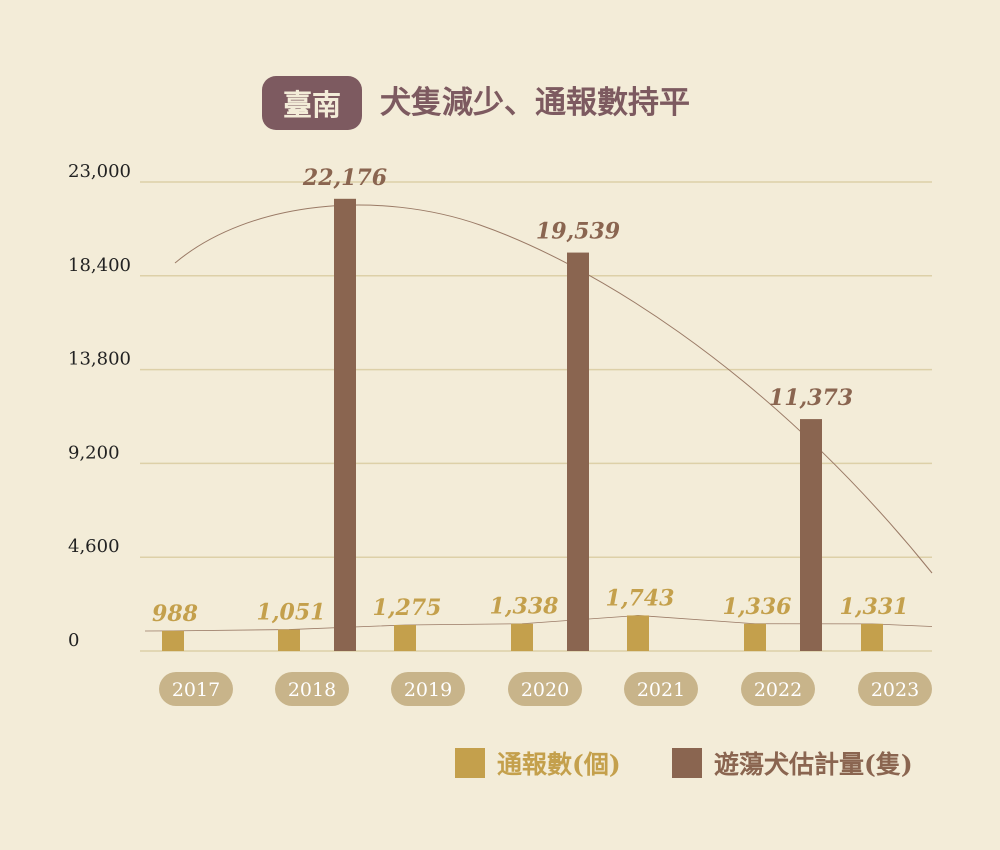 The image size is (1000, 850). Describe the element at coordinates (94, 546) in the screenshot. I see `y-tick-label: 4,600` at that location.